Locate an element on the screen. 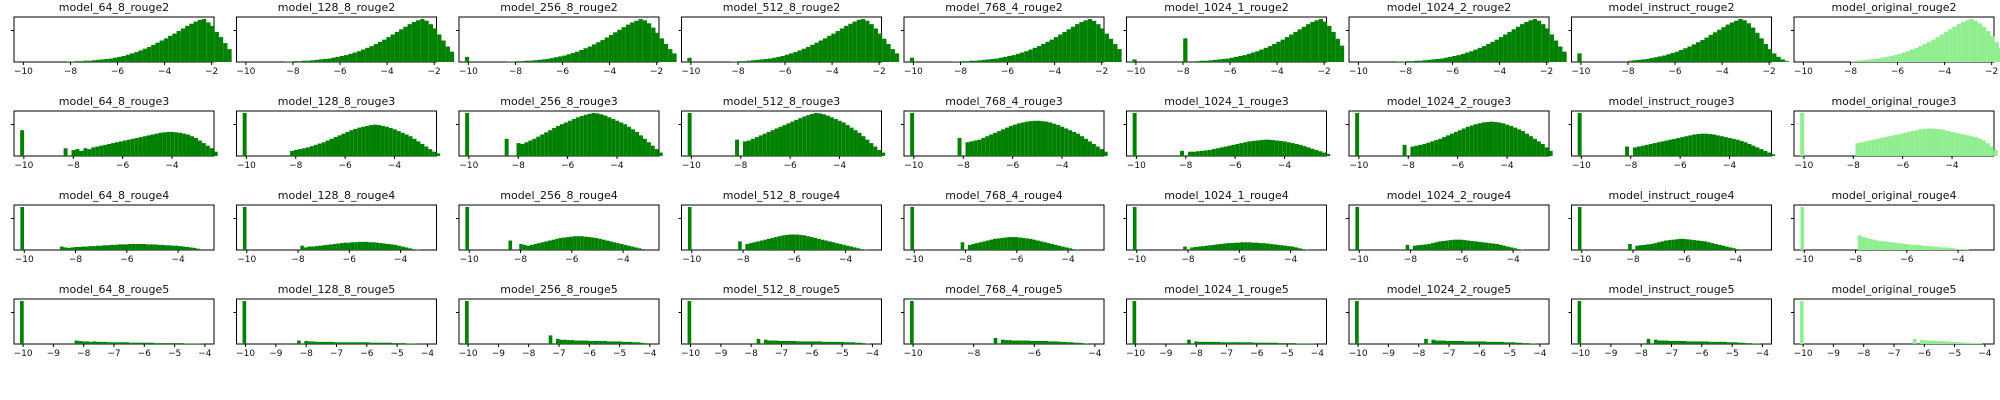 The image size is (2000, 400). panel-title: model_1024_1_rouge2 is located at coordinates (1226, 7).